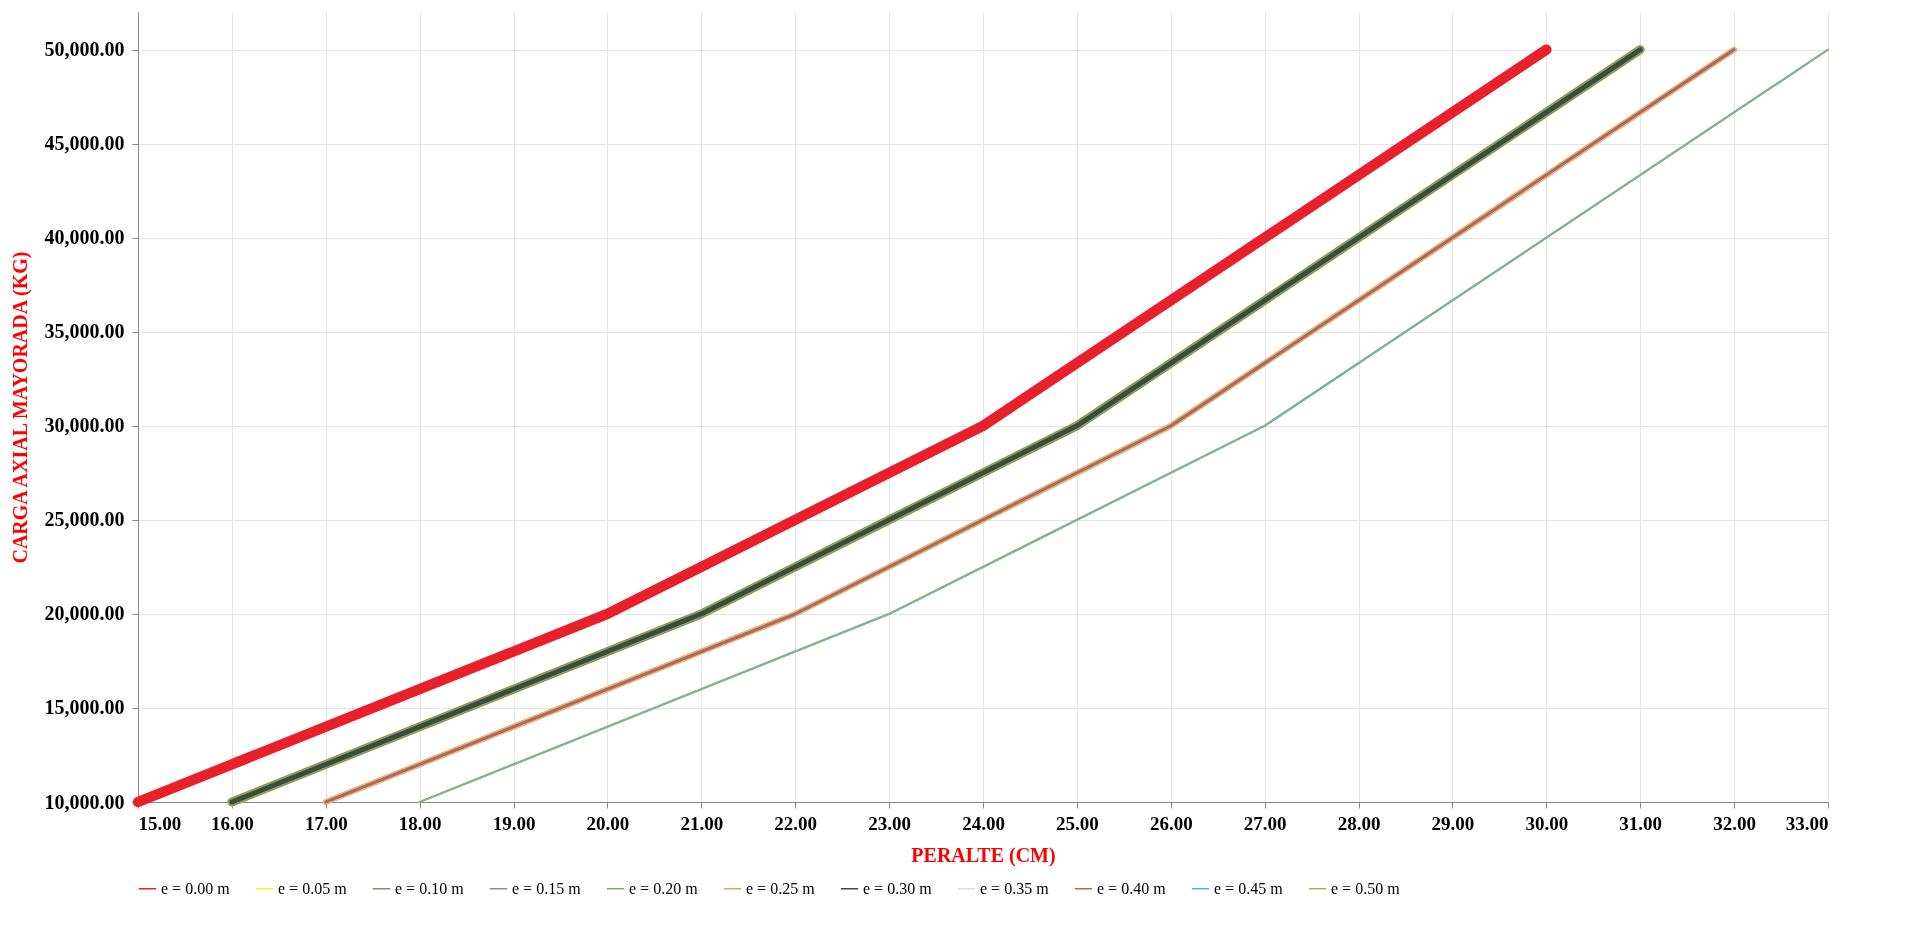  Describe the element at coordinates (781, 888) in the screenshot. I see `legend-label: e = 0.25 m` at that location.